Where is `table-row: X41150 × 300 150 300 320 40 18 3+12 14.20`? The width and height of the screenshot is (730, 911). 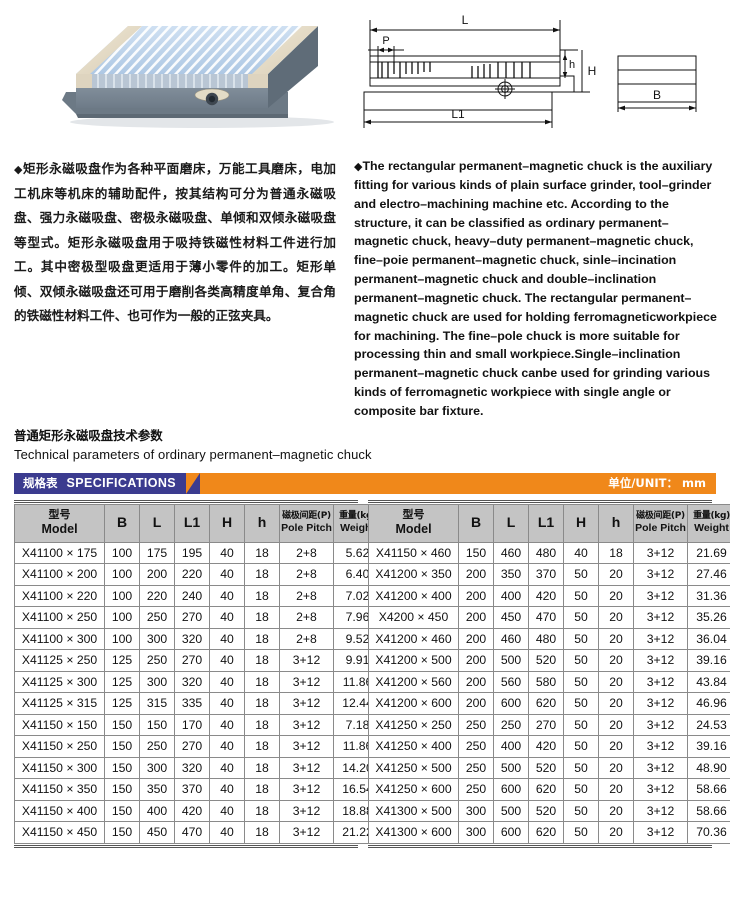 table-row: X41150 × 300 150 300 320 40 18 3+12 14.20 is located at coordinates (198, 768).